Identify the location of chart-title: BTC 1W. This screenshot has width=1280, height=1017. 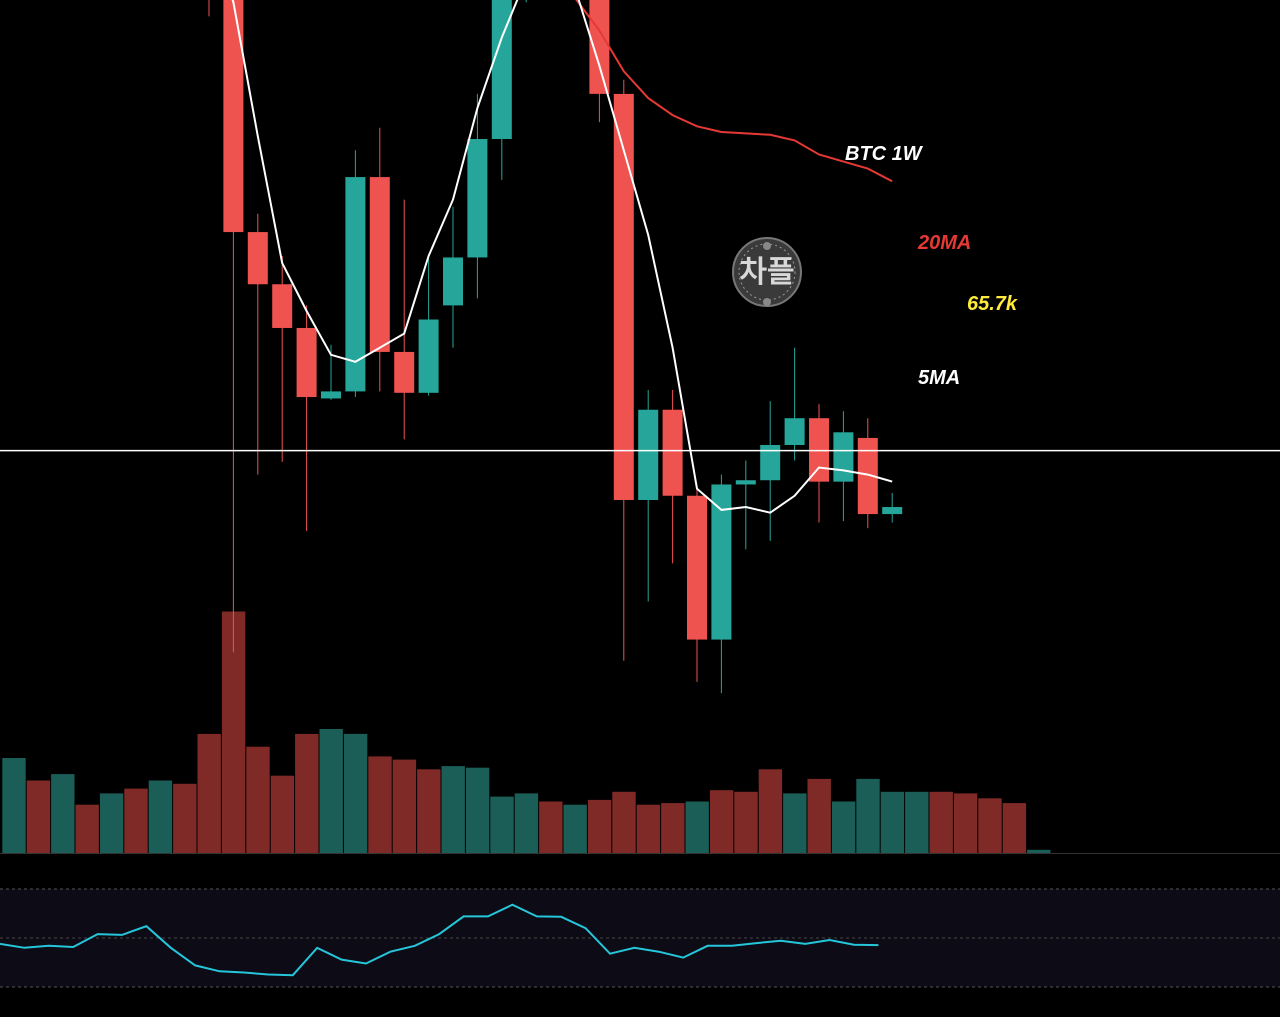
(884, 154).